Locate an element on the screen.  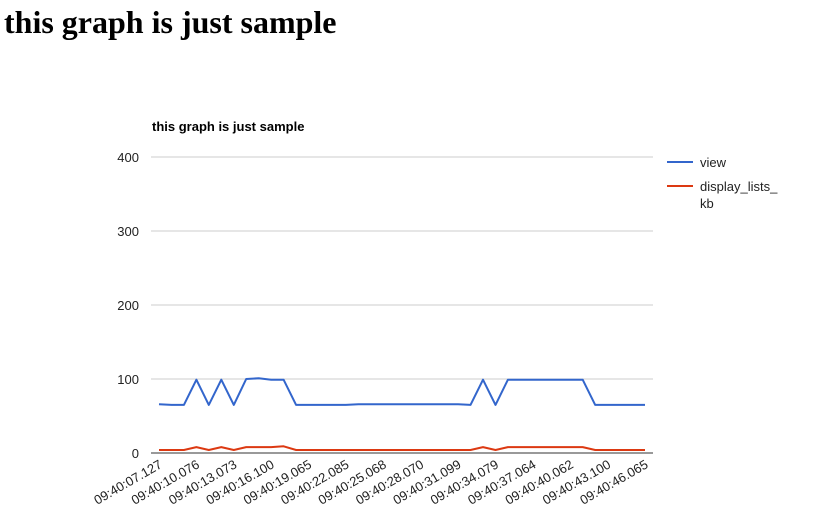
legend: view display_lists_ kb is located at coordinates (722, 183).